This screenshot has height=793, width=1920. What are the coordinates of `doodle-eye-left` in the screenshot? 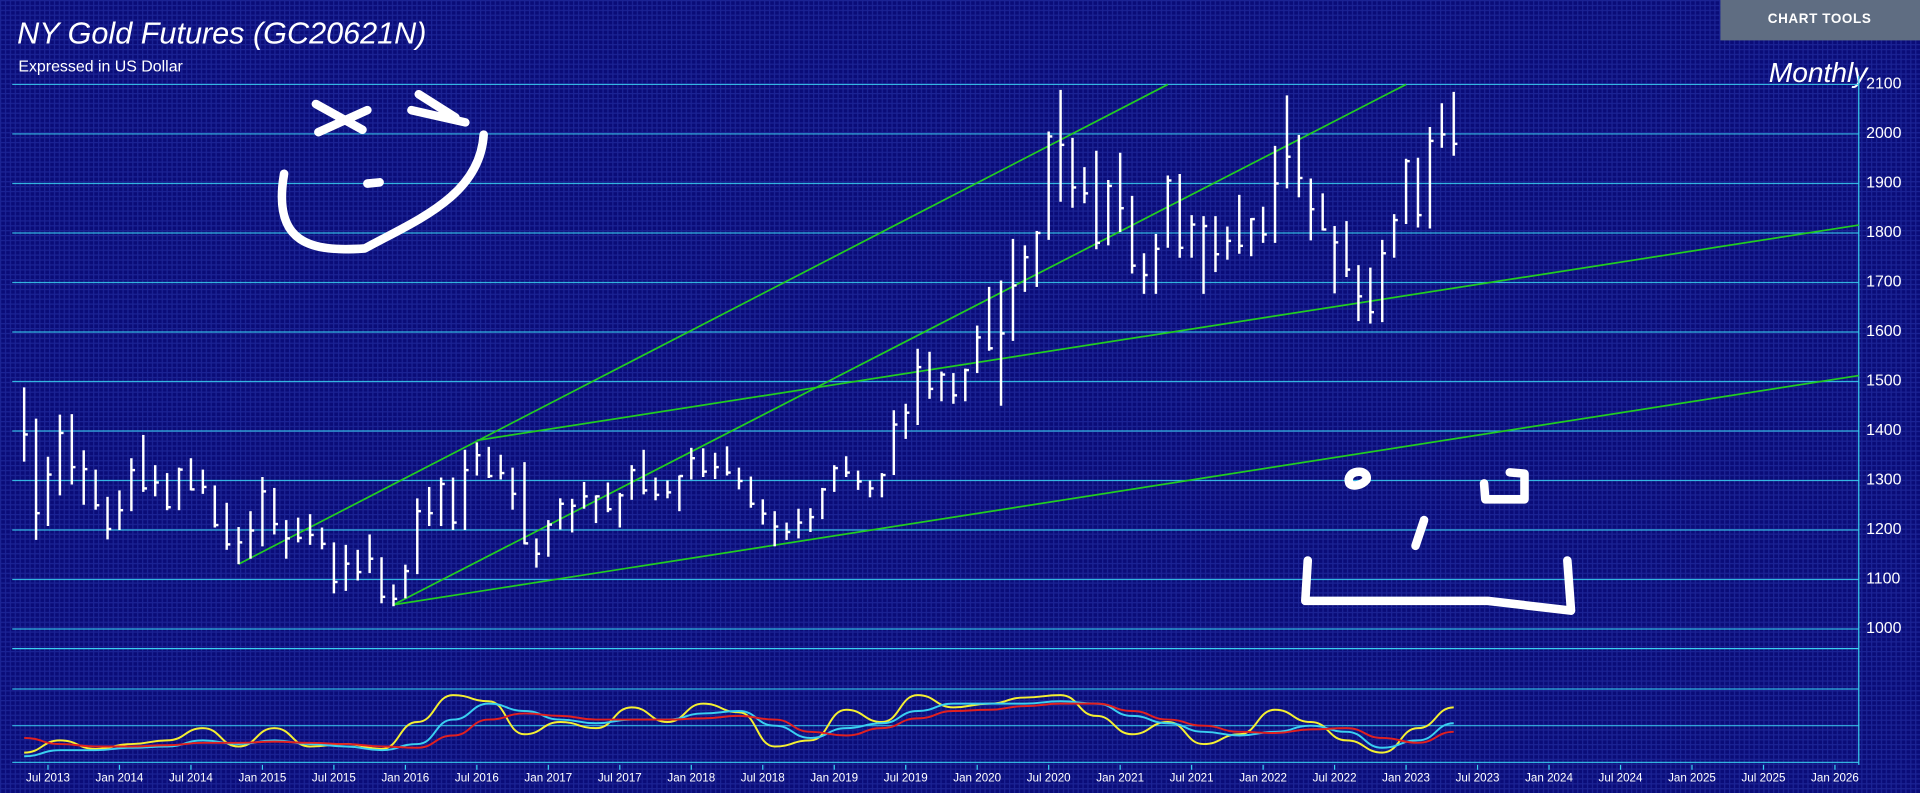 It's located at (1357, 478).